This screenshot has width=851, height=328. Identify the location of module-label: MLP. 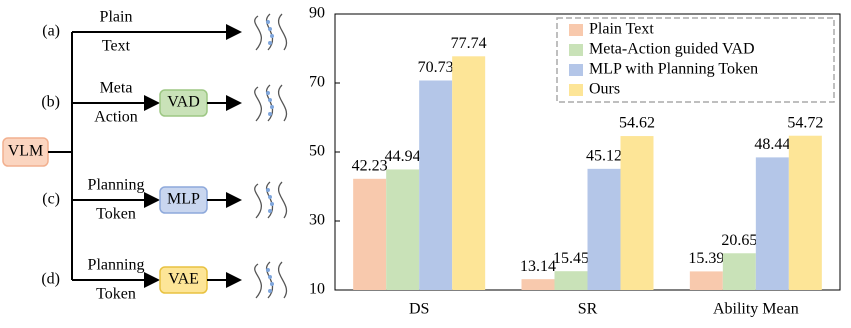
(183, 199).